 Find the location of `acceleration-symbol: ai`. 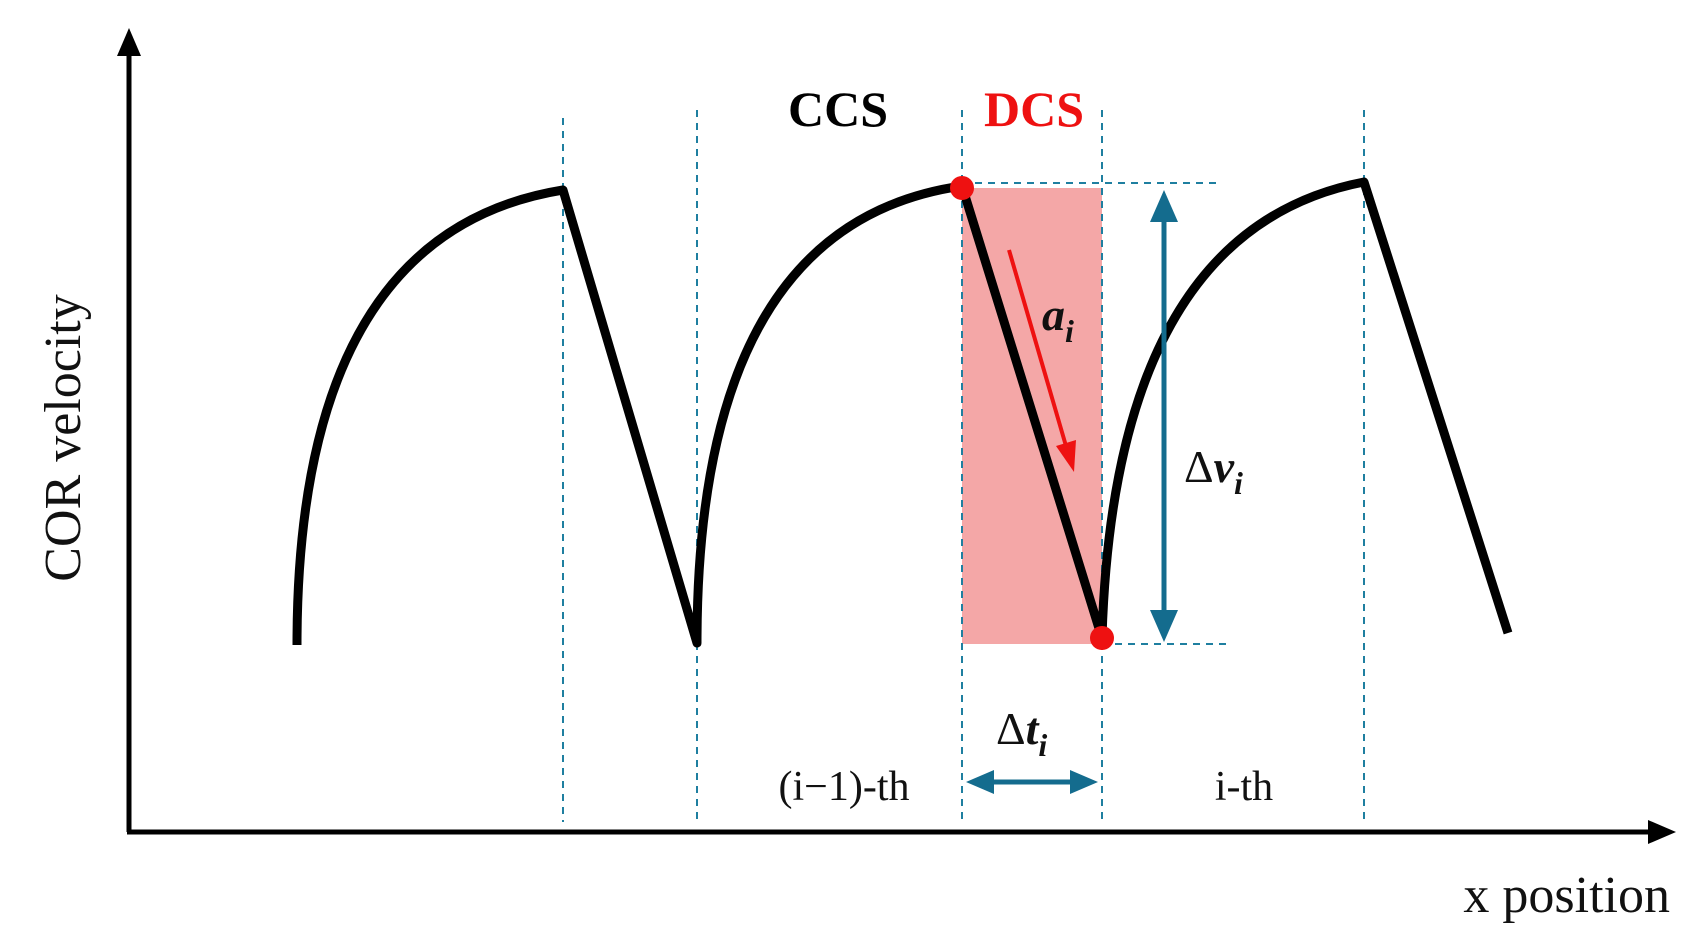

acceleration-symbol: ai is located at coordinates (1058, 319).